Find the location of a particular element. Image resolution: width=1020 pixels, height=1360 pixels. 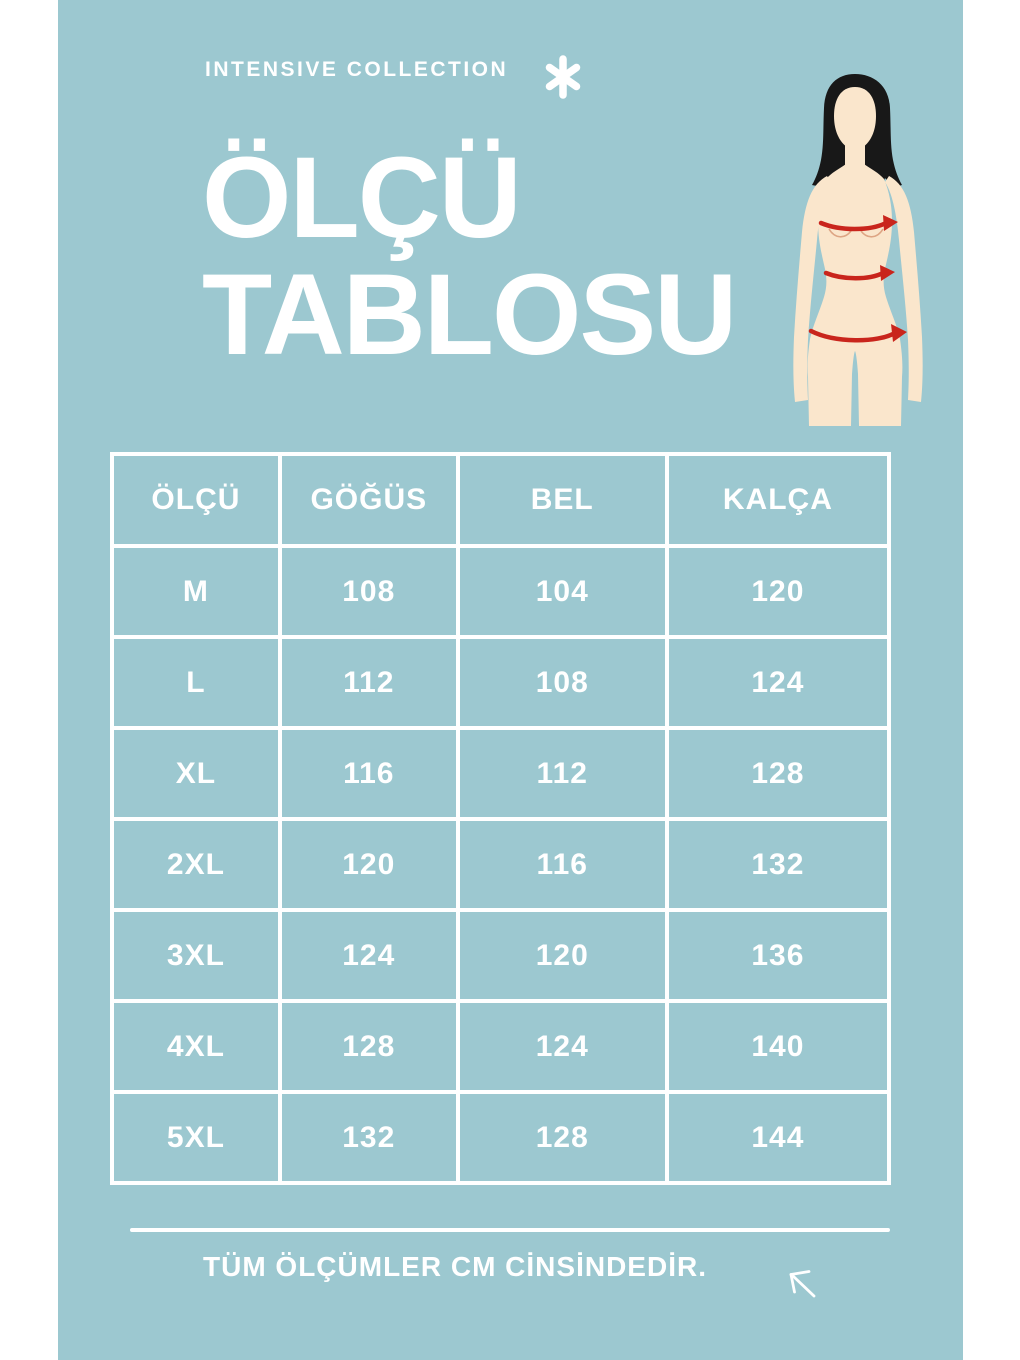

brand-label: INTENSIVE COLLECTION is located at coordinates (357, 69).